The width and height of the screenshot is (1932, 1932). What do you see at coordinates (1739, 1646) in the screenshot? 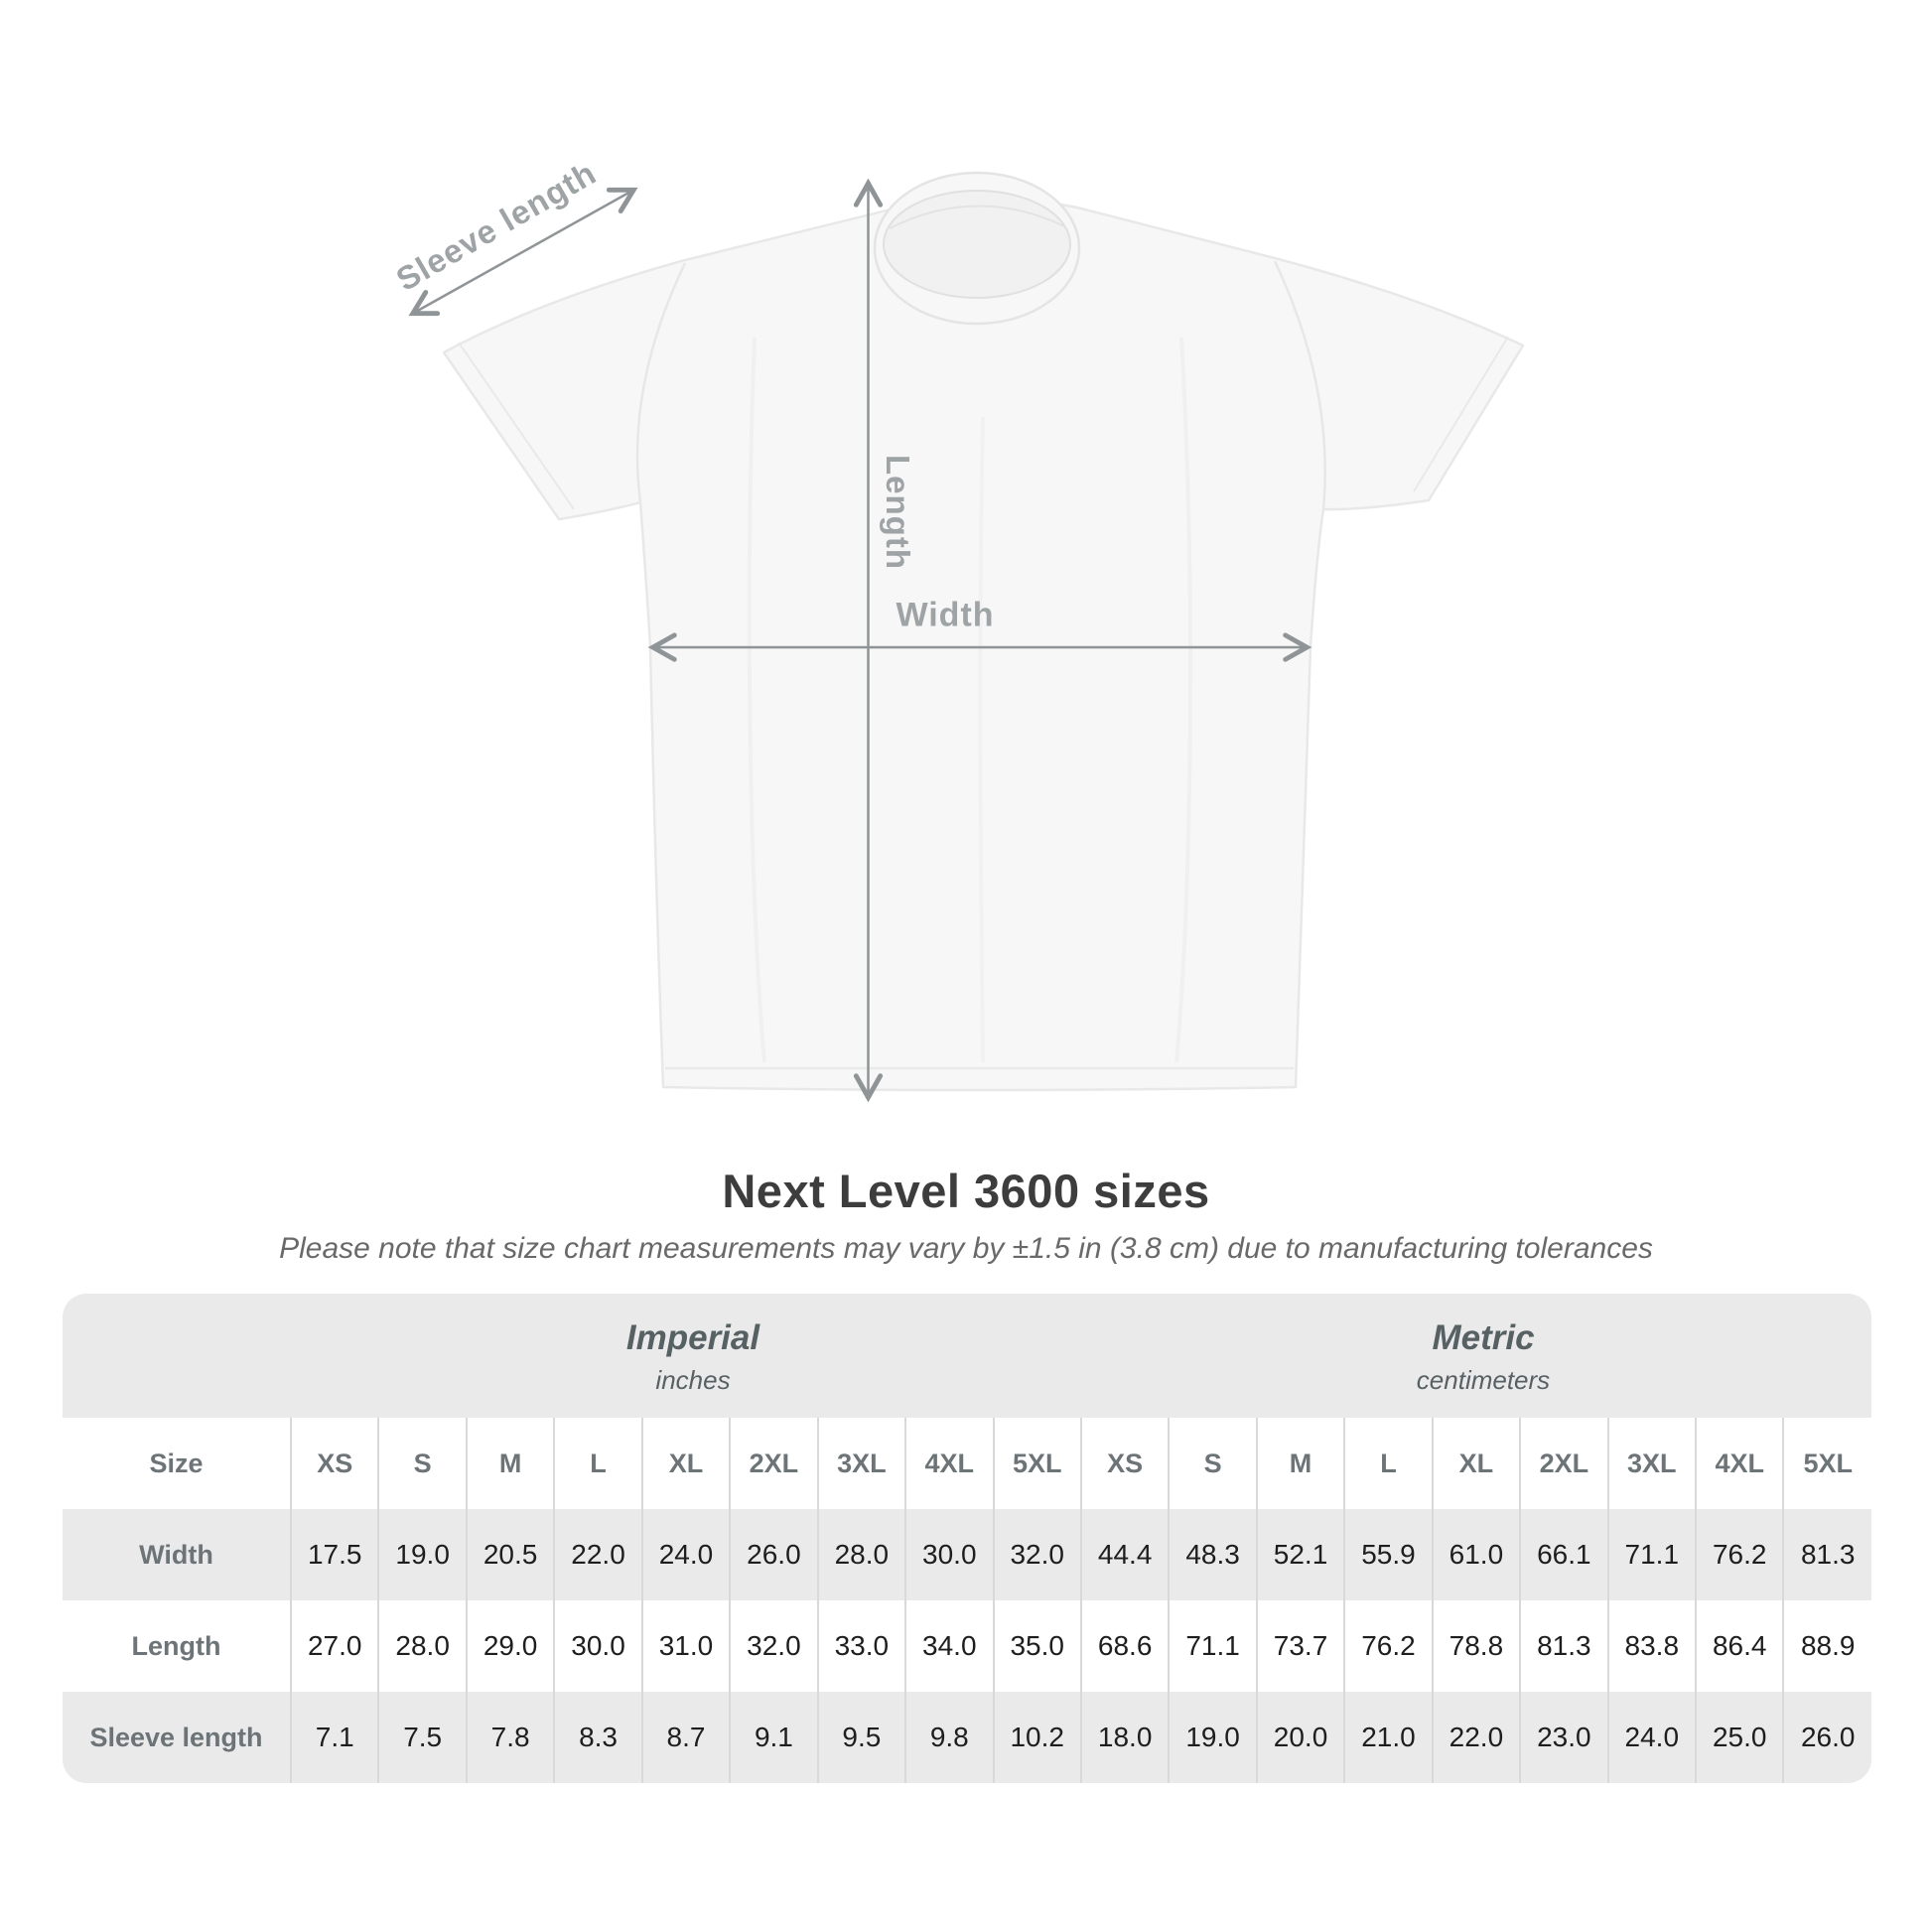
I see `size-value-cell: 86.4` at bounding box center [1739, 1646].